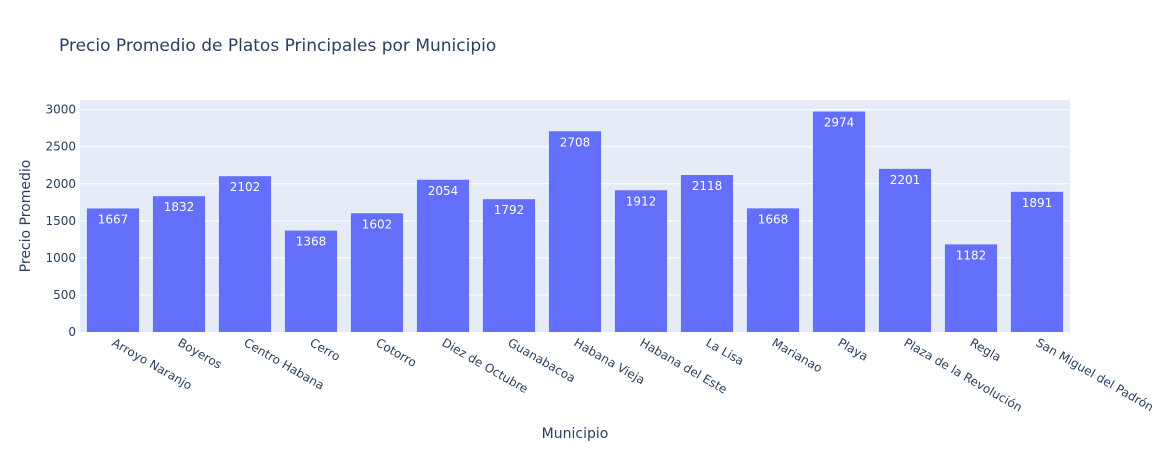 The height and width of the screenshot is (450, 1168). Describe the element at coordinates (245, 187) in the screenshot. I see `bar-value-label: 2102` at that location.